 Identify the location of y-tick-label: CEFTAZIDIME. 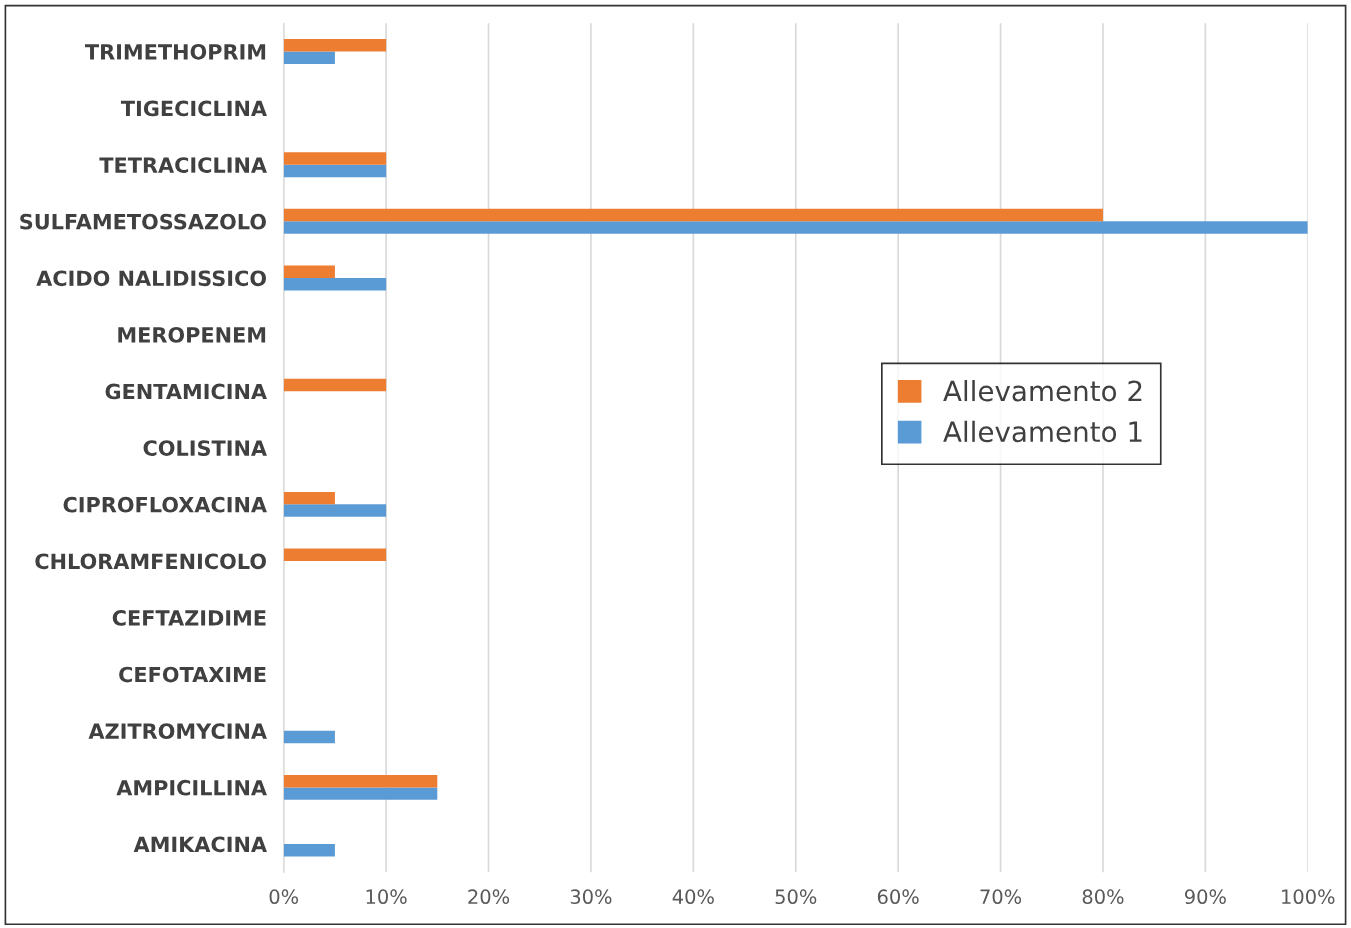
(189, 618).